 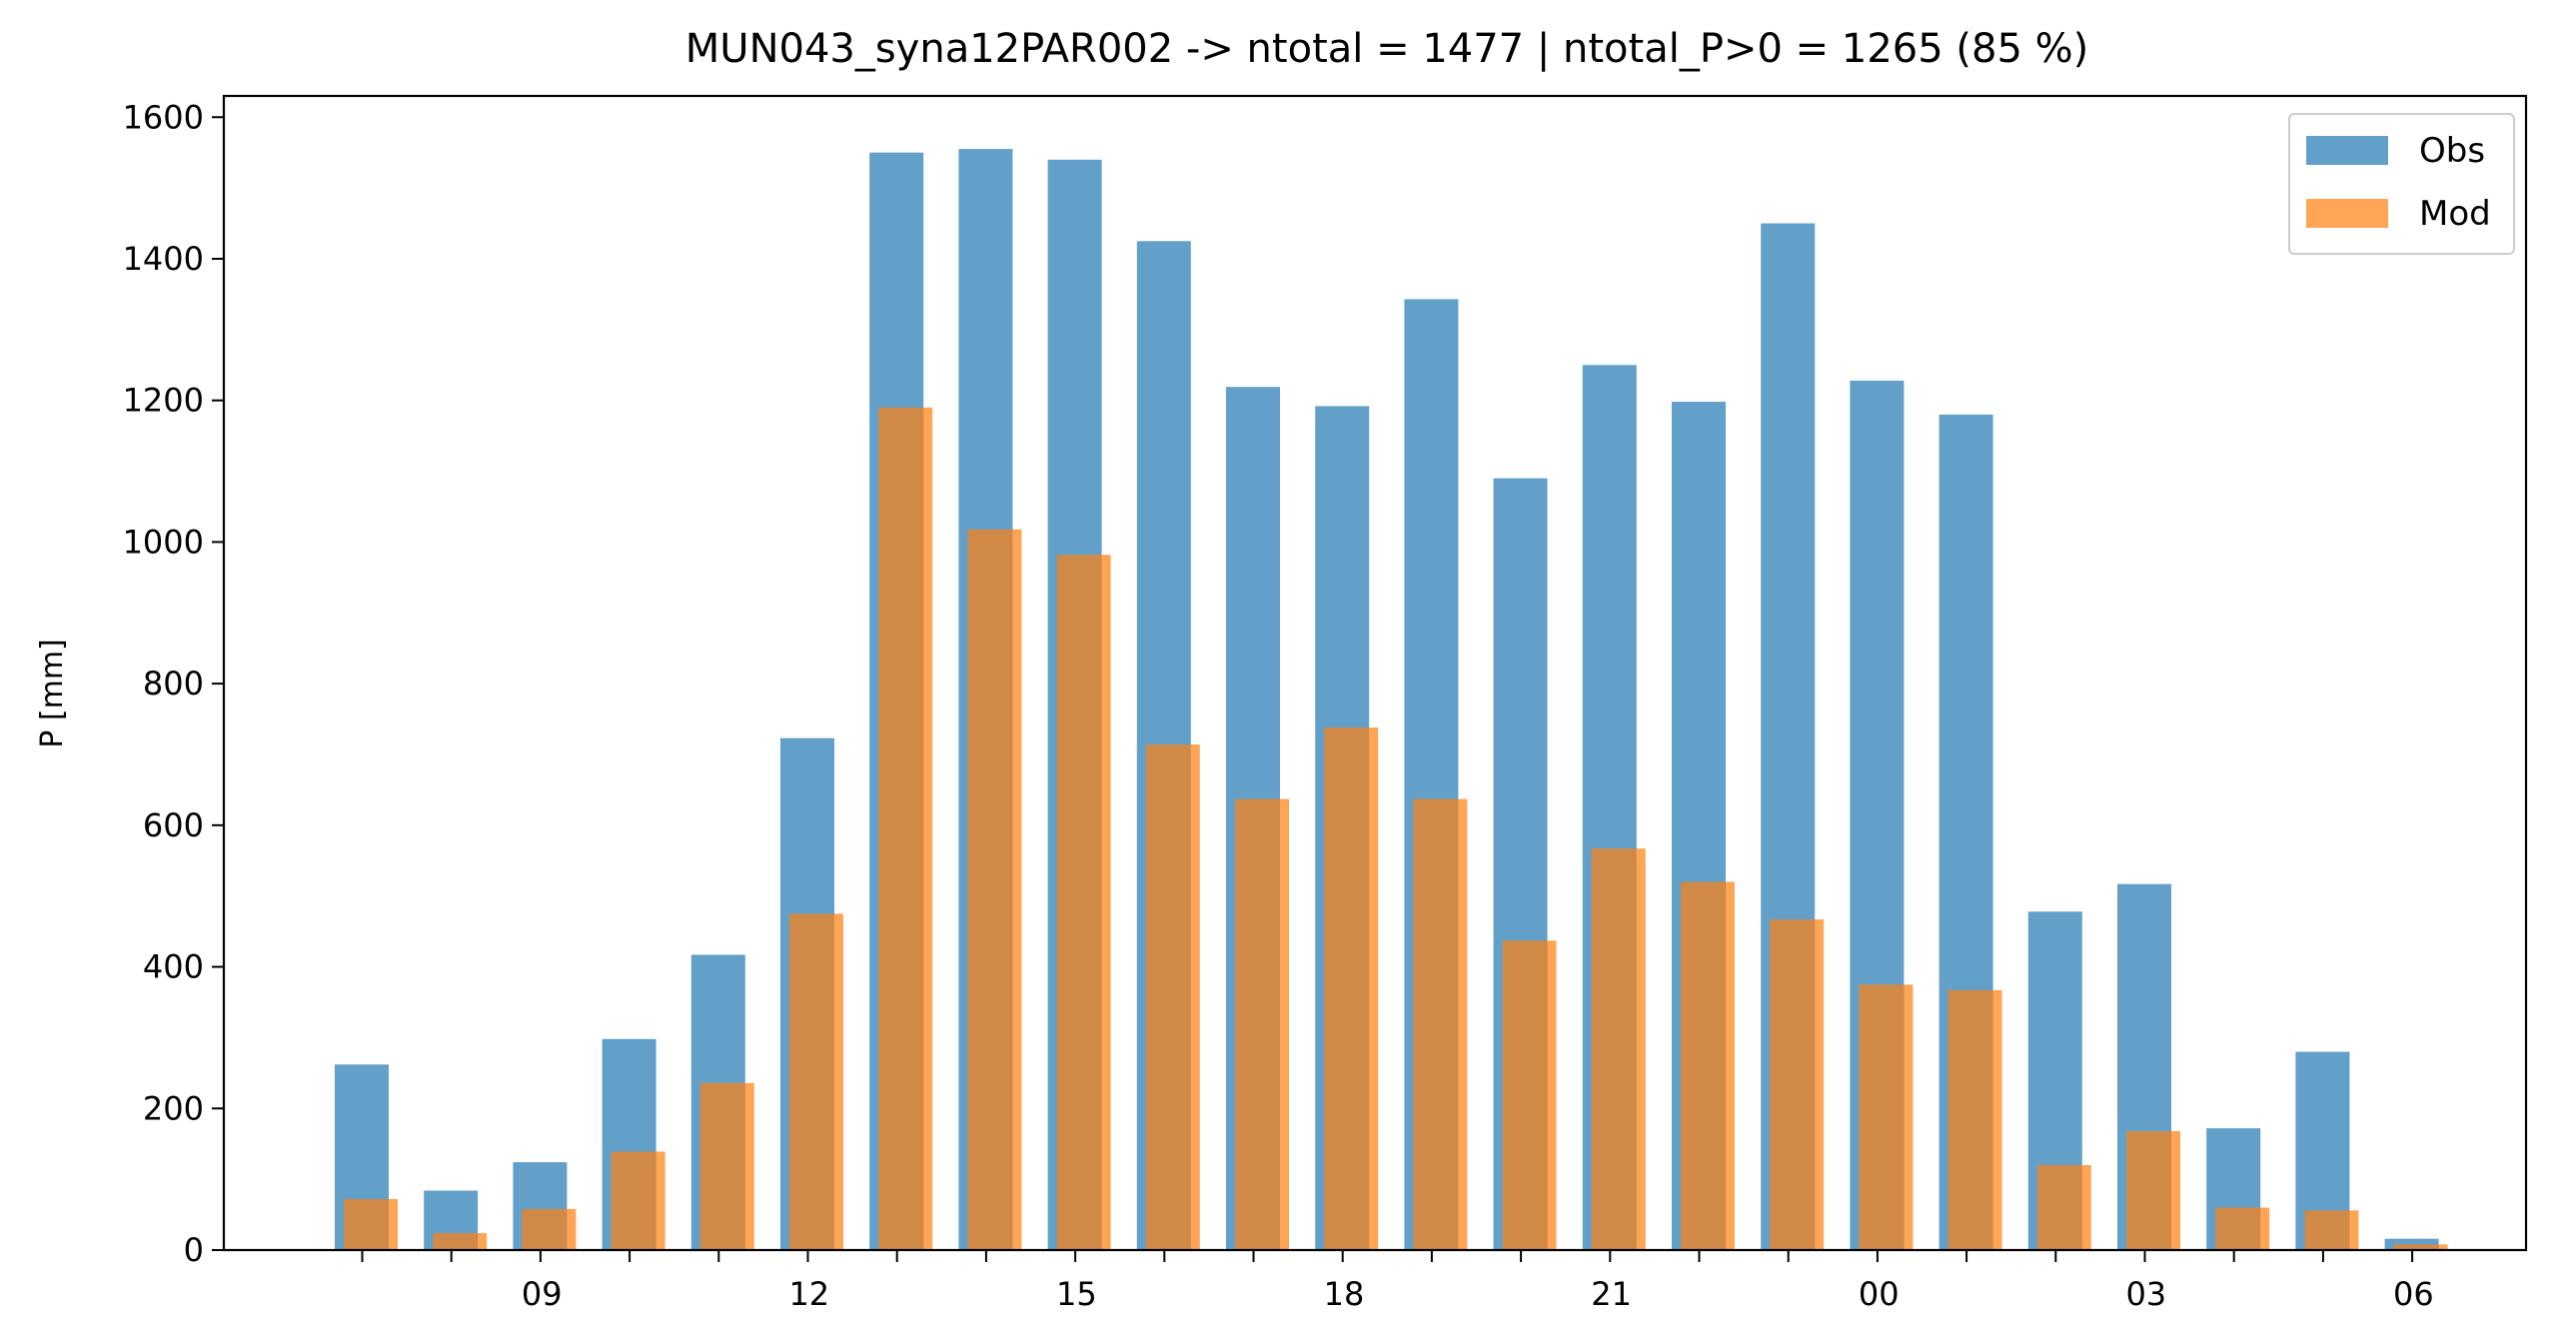 I want to click on legend-swatch-obs, so click(x=2347, y=150).